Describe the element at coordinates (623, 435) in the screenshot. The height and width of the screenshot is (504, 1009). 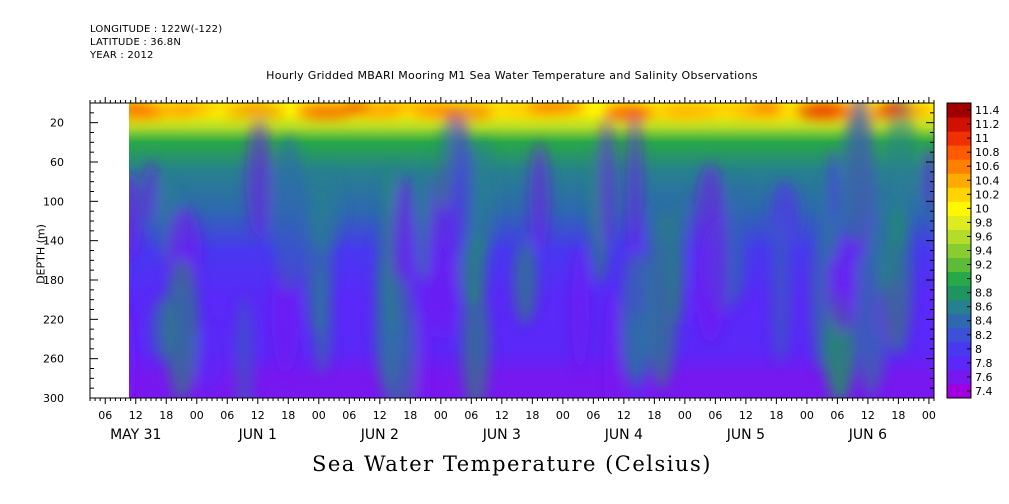
I see `x-day-label: JUN 4` at that location.